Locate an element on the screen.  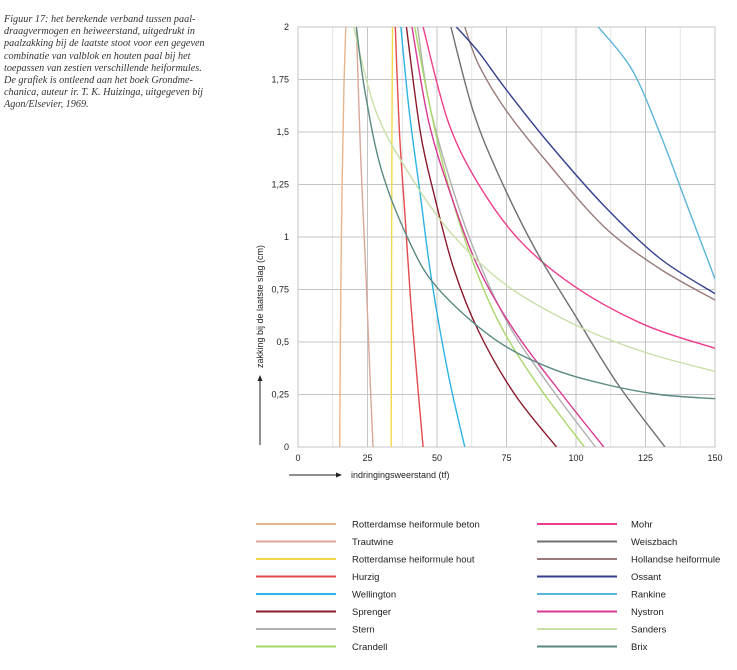
y-tick-label: 1,25 is located at coordinates (280, 185).